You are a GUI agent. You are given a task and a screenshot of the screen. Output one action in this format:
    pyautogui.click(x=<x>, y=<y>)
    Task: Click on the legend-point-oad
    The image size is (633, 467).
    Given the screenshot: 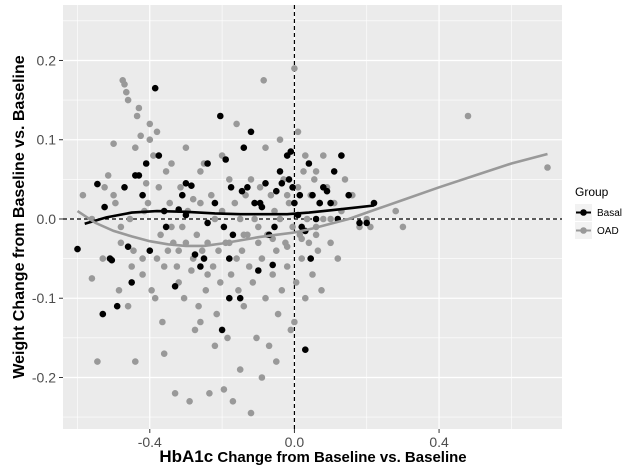 What is the action you would take?
    pyautogui.click(x=583, y=230)
    